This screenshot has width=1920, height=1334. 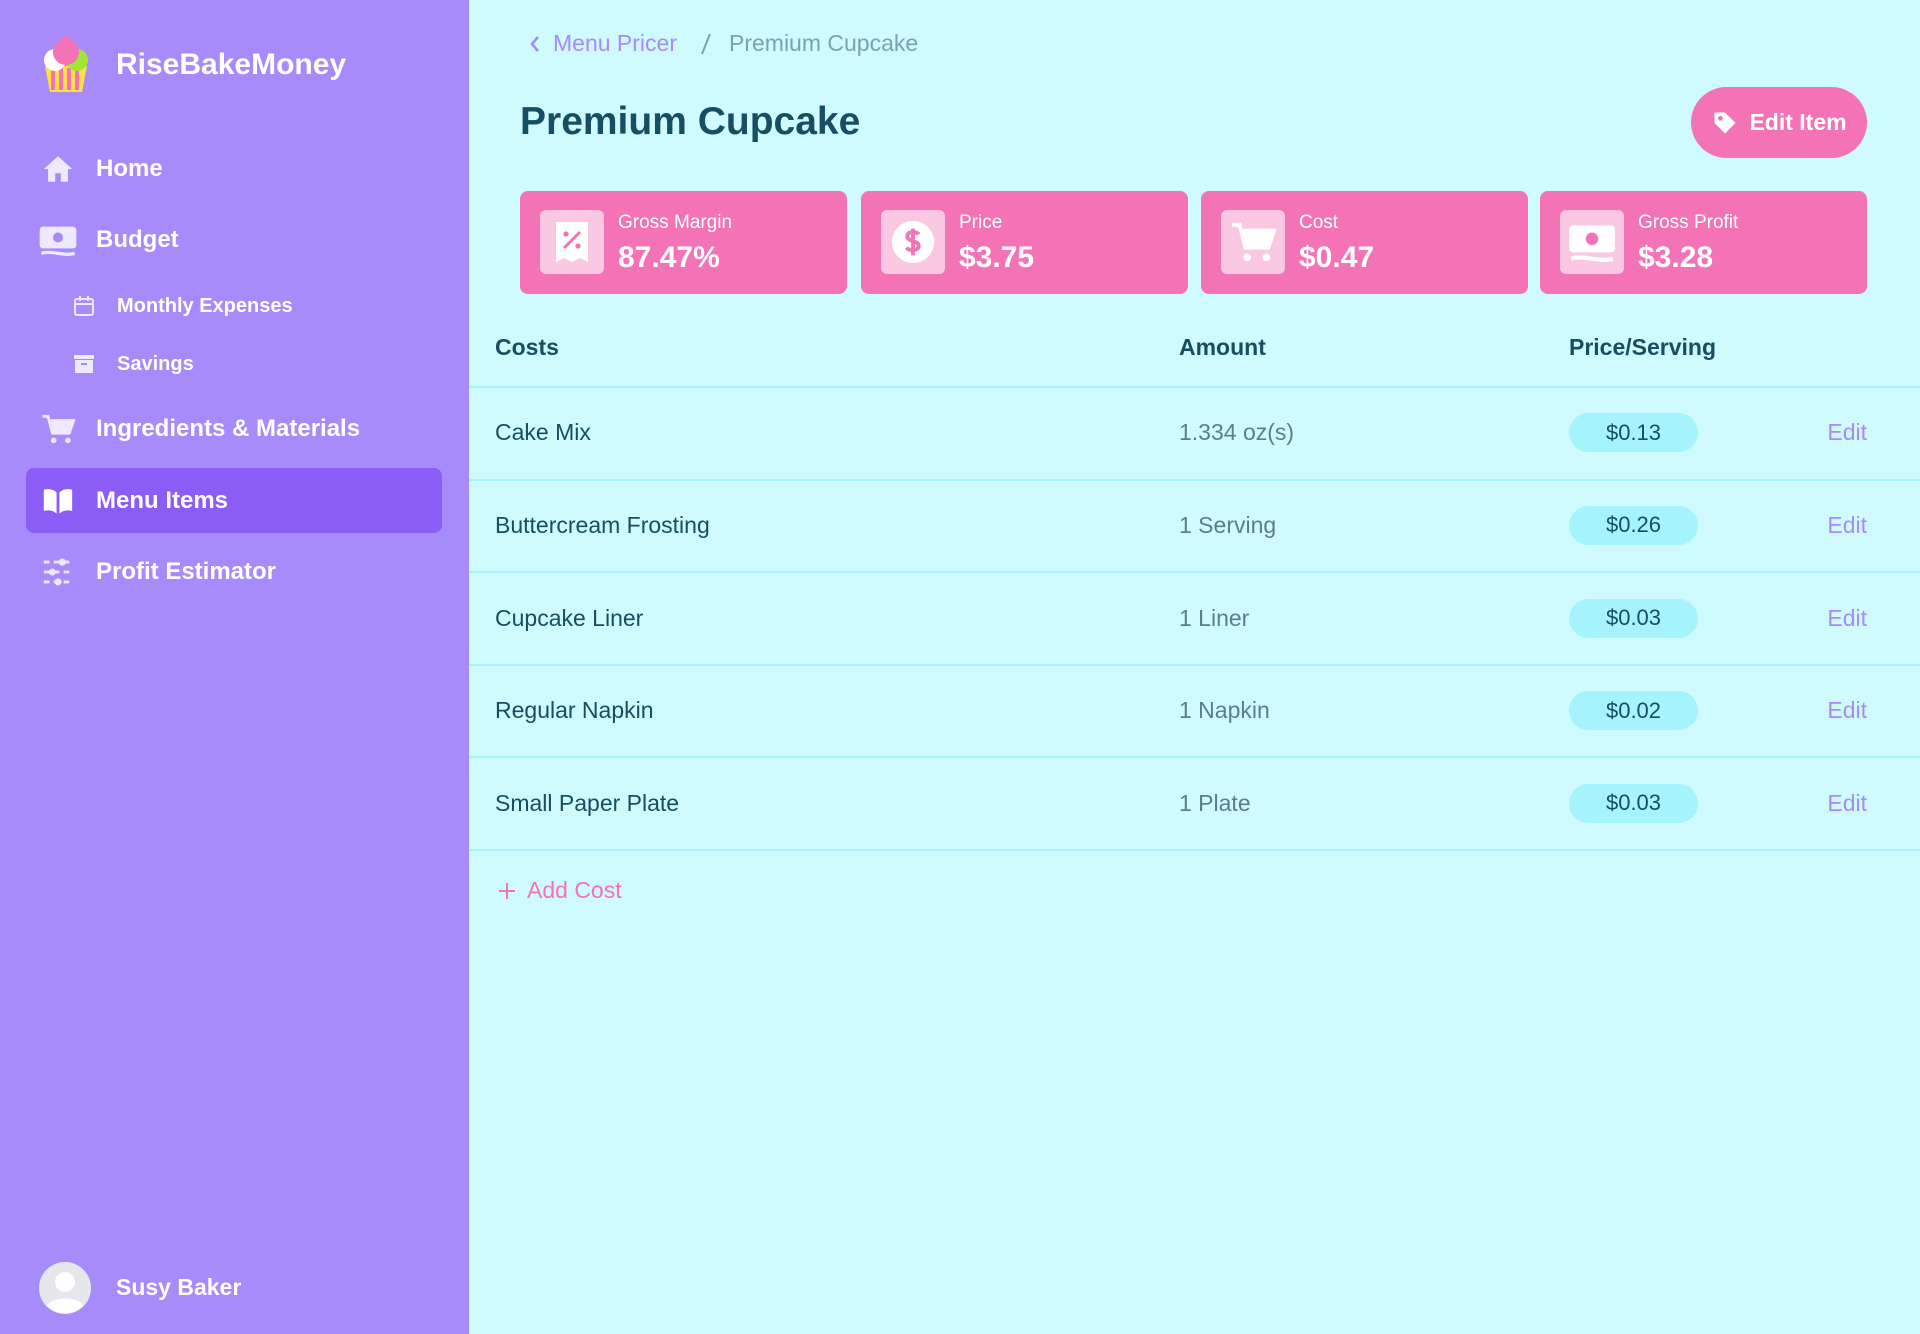 What do you see at coordinates (997, 257) in the screenshot?
I see `stat-value: $3.75` at bounding box center [997, 257].